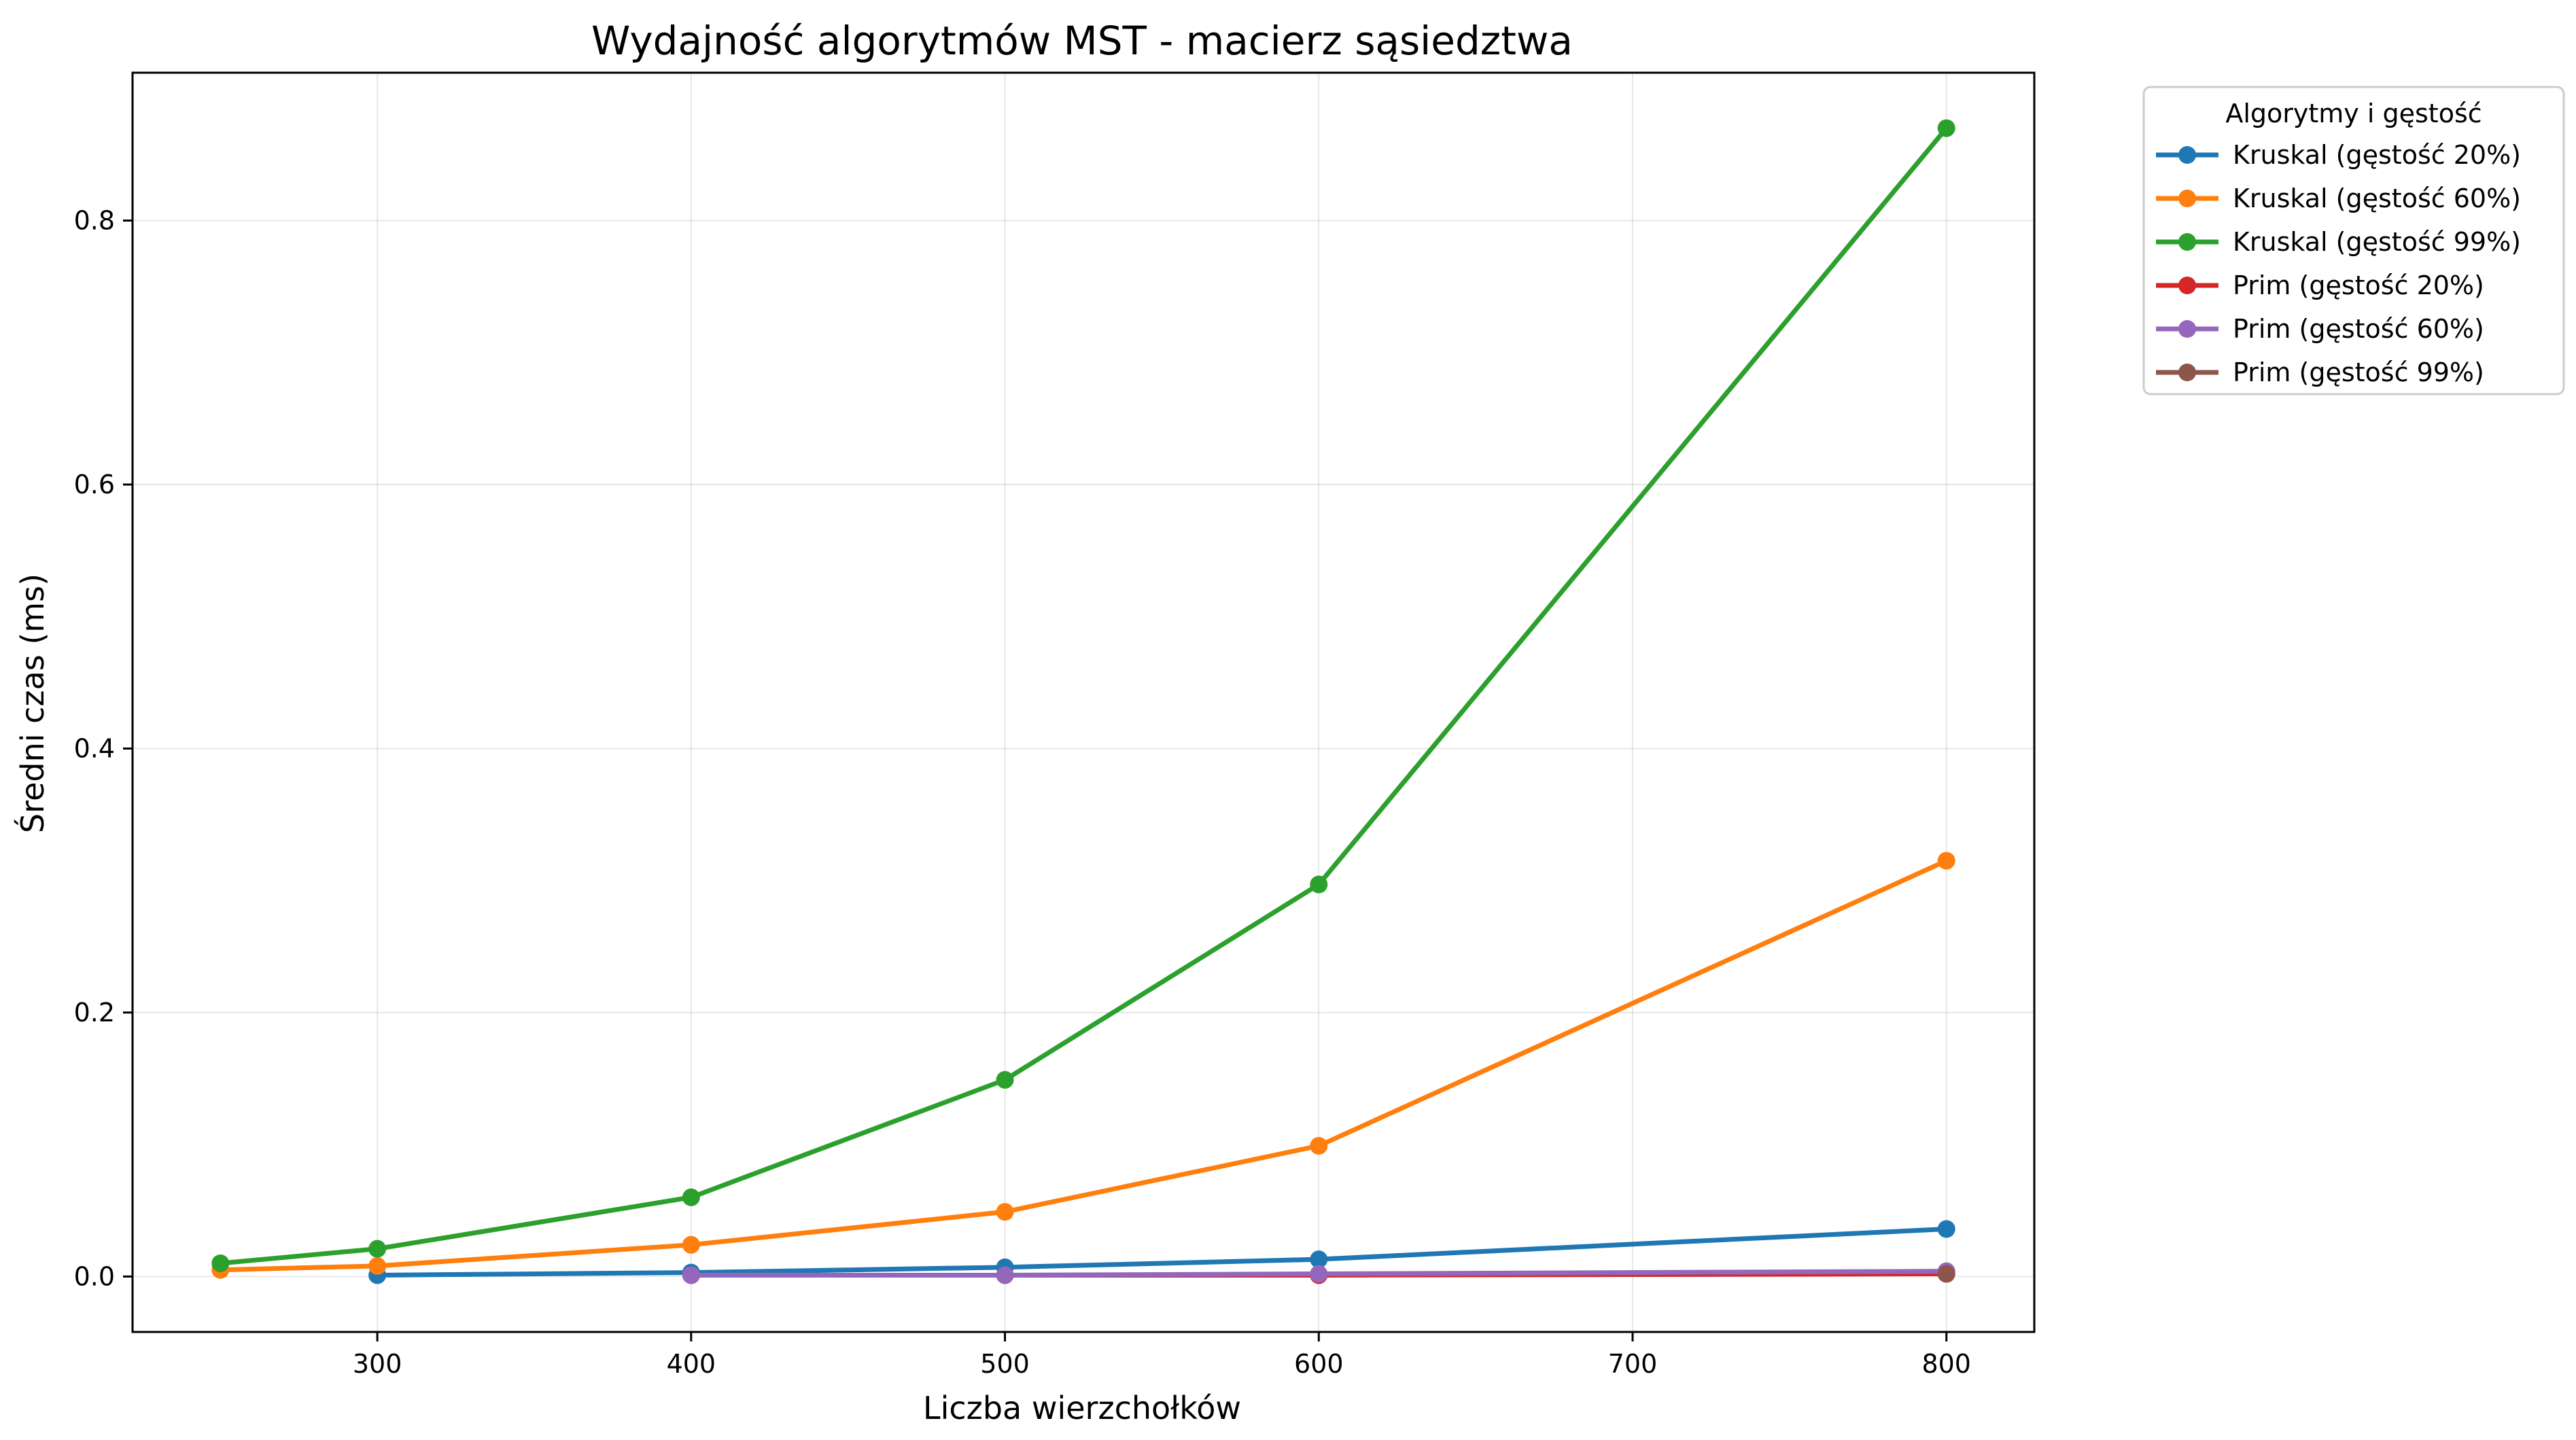  I want to click on y-tick-label: 0.6, so click(94, 484).